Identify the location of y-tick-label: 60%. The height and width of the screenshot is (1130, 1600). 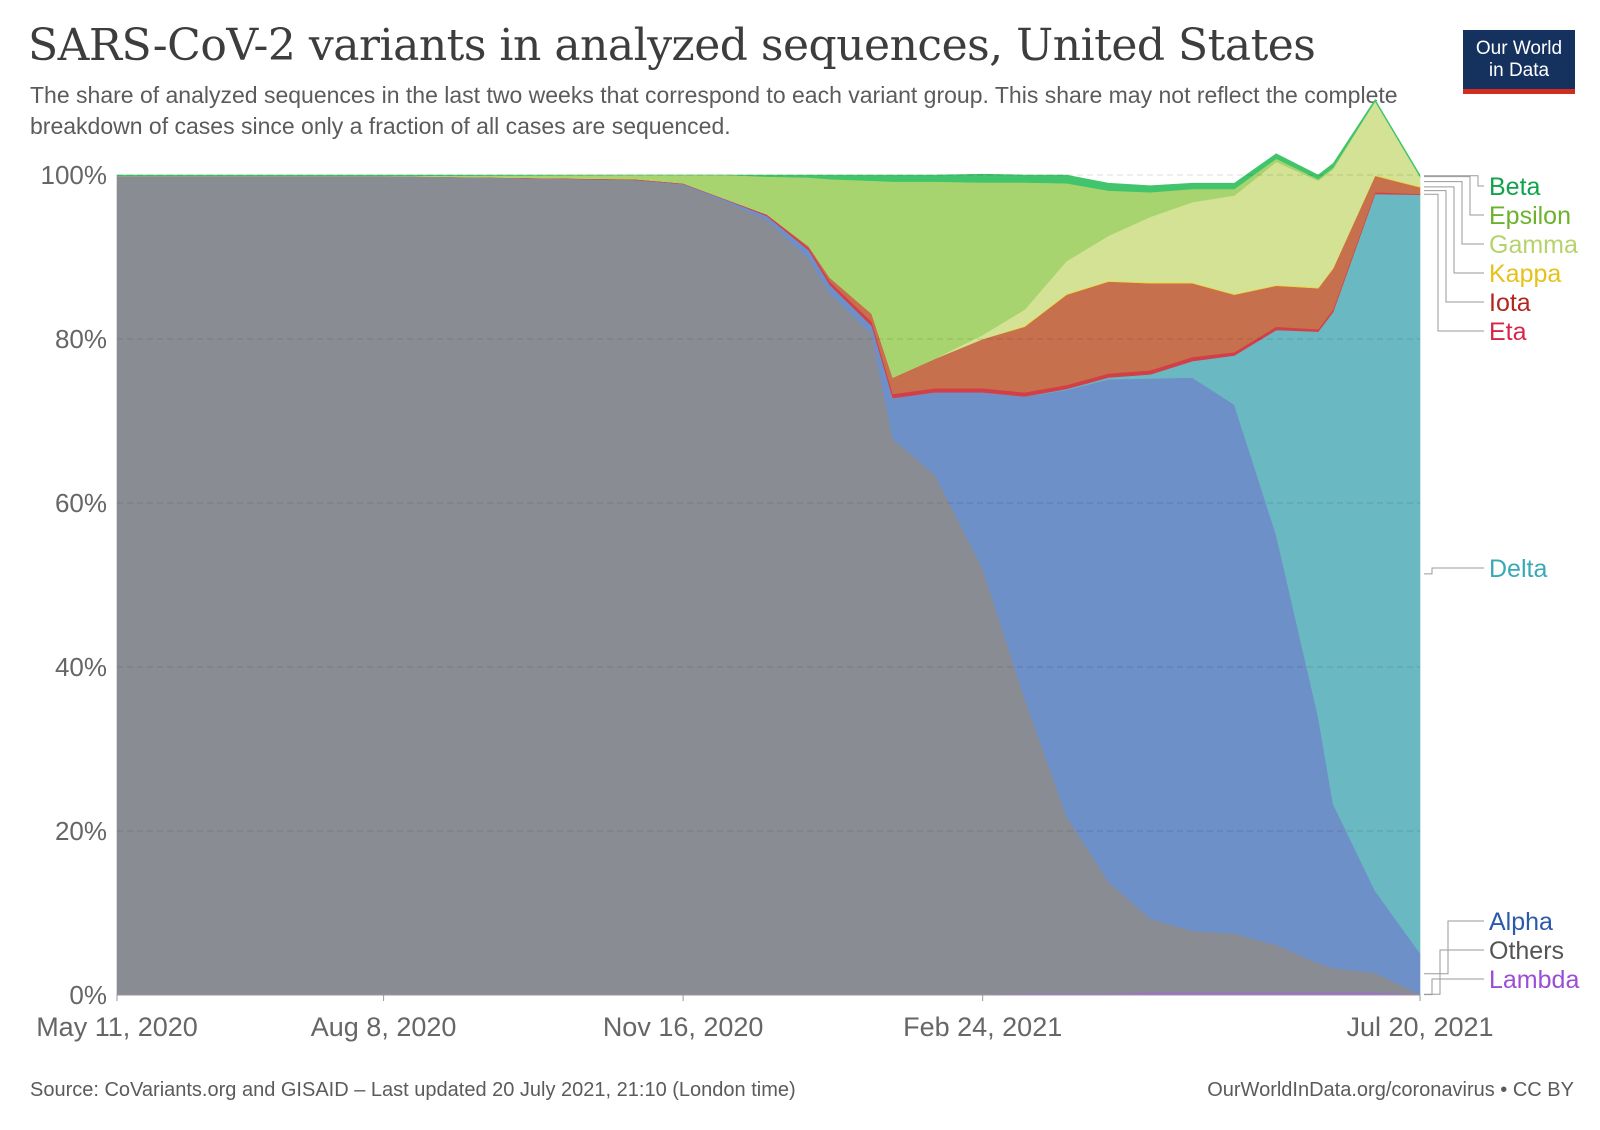
(81, 503).